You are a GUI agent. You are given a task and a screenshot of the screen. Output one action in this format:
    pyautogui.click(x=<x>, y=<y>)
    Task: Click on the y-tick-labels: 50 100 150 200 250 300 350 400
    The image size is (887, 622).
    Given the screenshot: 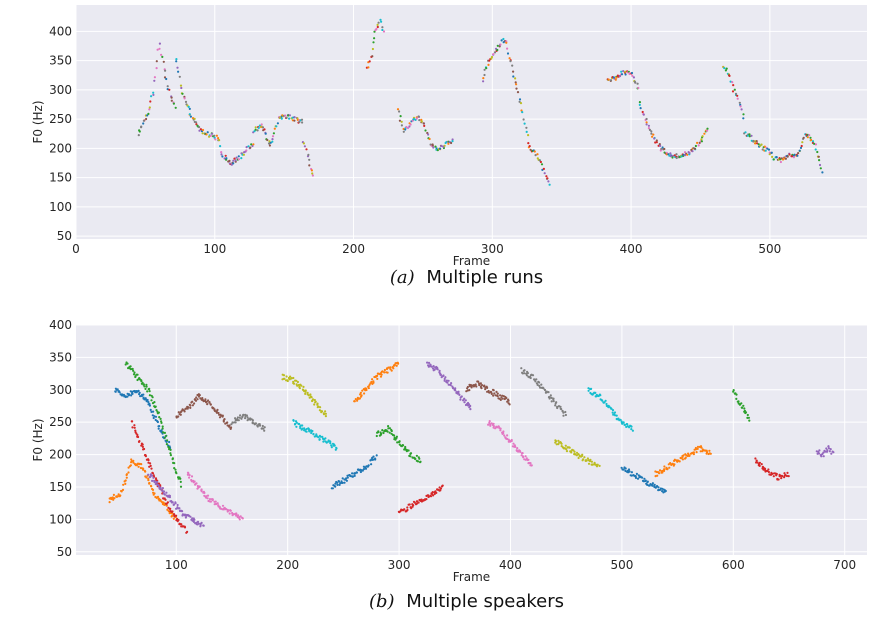 What is the action you would take?
    pyautogui.click(x=60, y=438)
    